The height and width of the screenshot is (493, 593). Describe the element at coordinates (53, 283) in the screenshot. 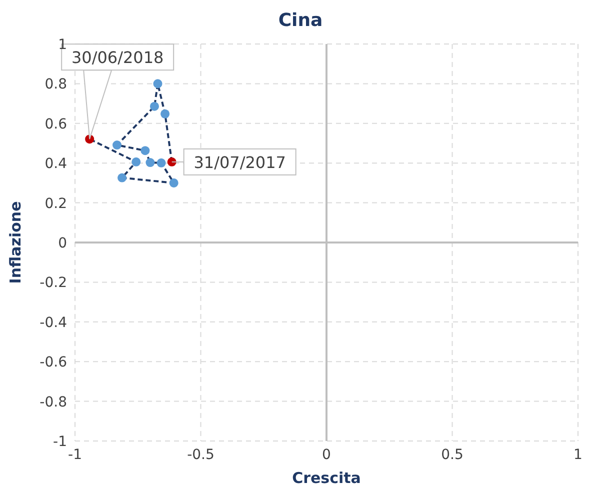

I see `y-tick-label: -0.2` at that location.